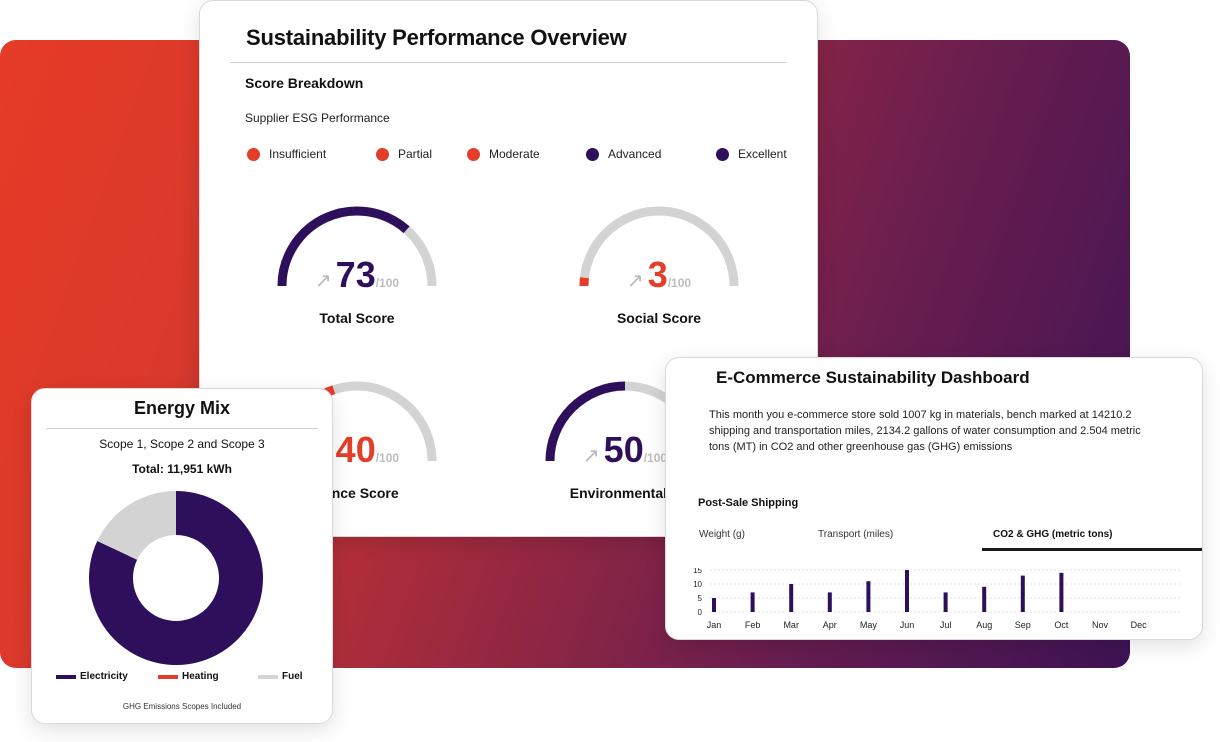 The width and height of the screenshot is (1220, 742). I want to click on energy-legend-label: Electricity, so click(104, 676).